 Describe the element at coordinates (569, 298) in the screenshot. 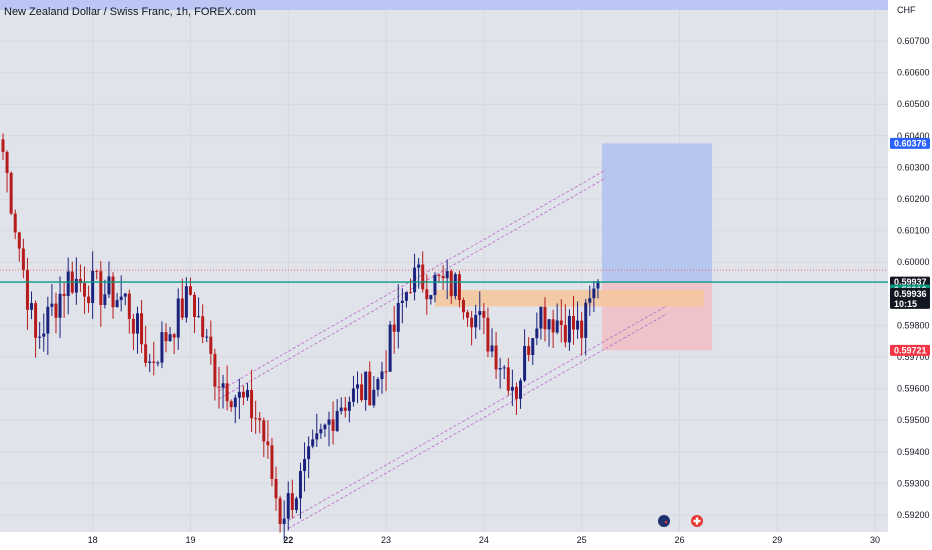

I see `supply-zone` at that location.